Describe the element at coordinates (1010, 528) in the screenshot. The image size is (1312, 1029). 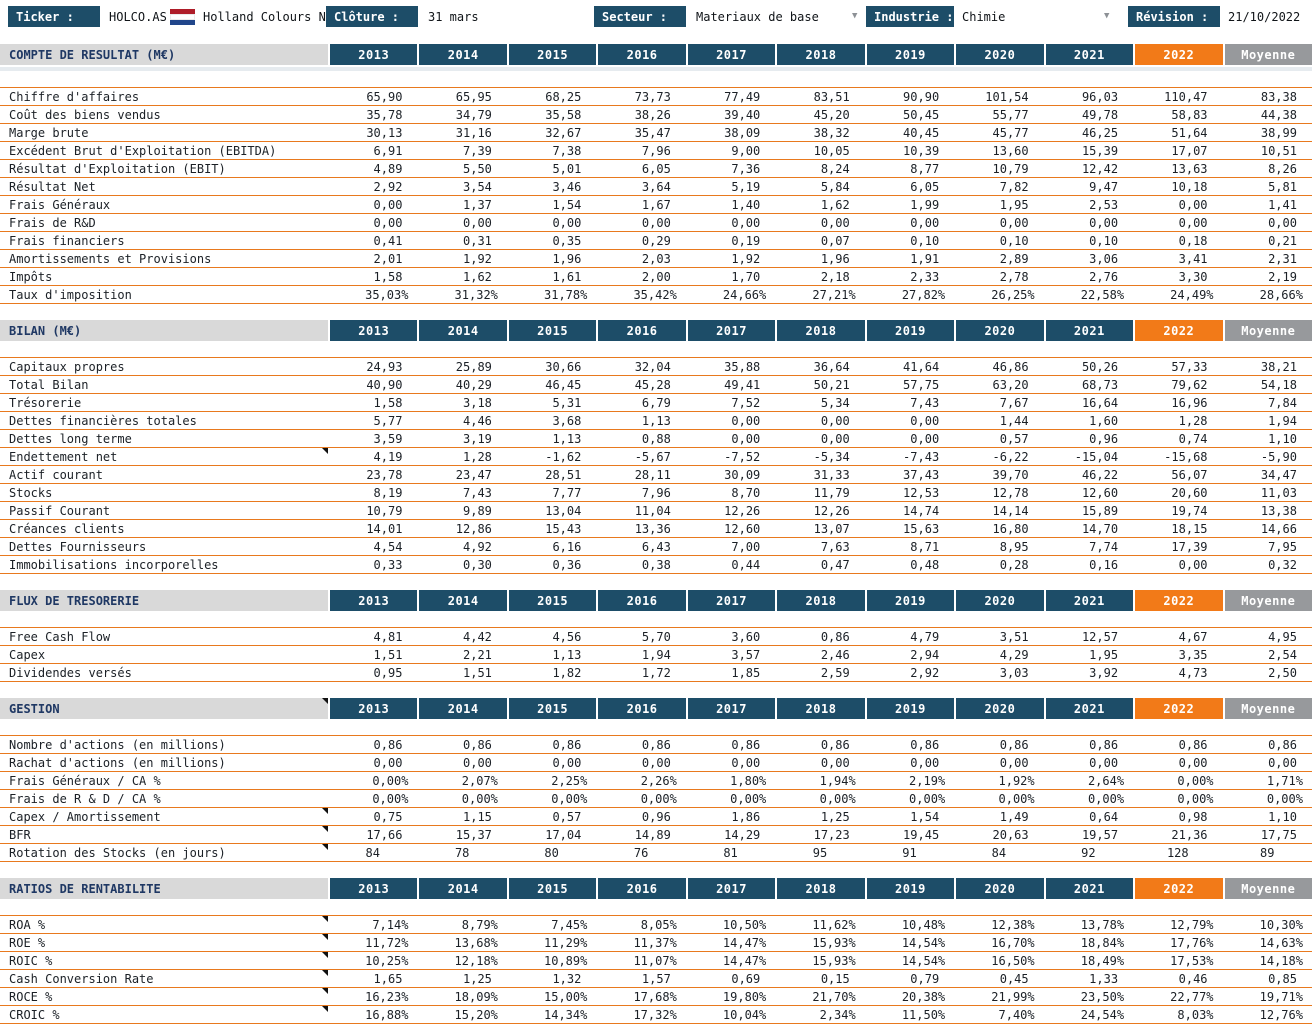
I see `value-cell: 16,80` at that location.